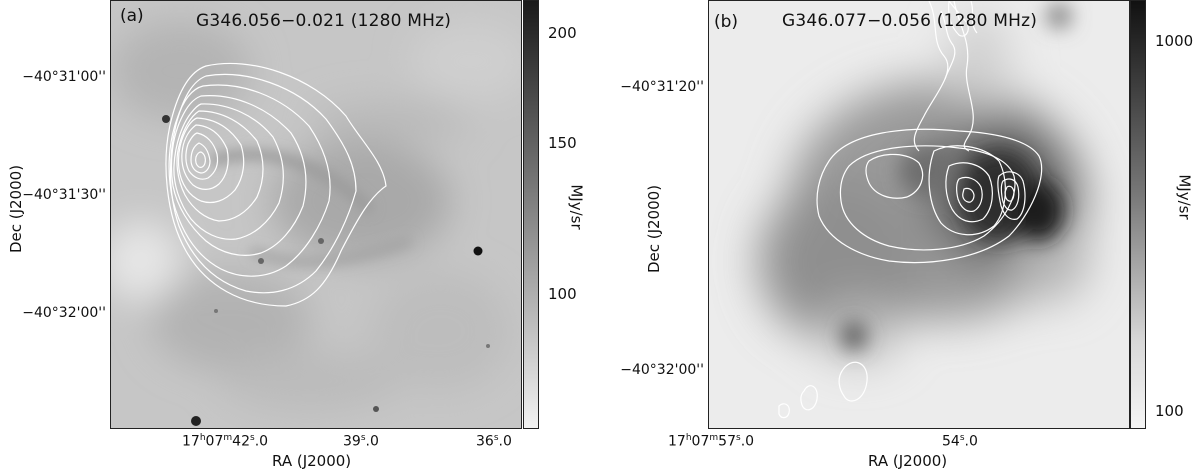 This screenshot has height=471, width=1200. Describe the element at coordinates (576, 207) in the screenshot. I see `colorbar-unit-a: MJy/sr` at that location.